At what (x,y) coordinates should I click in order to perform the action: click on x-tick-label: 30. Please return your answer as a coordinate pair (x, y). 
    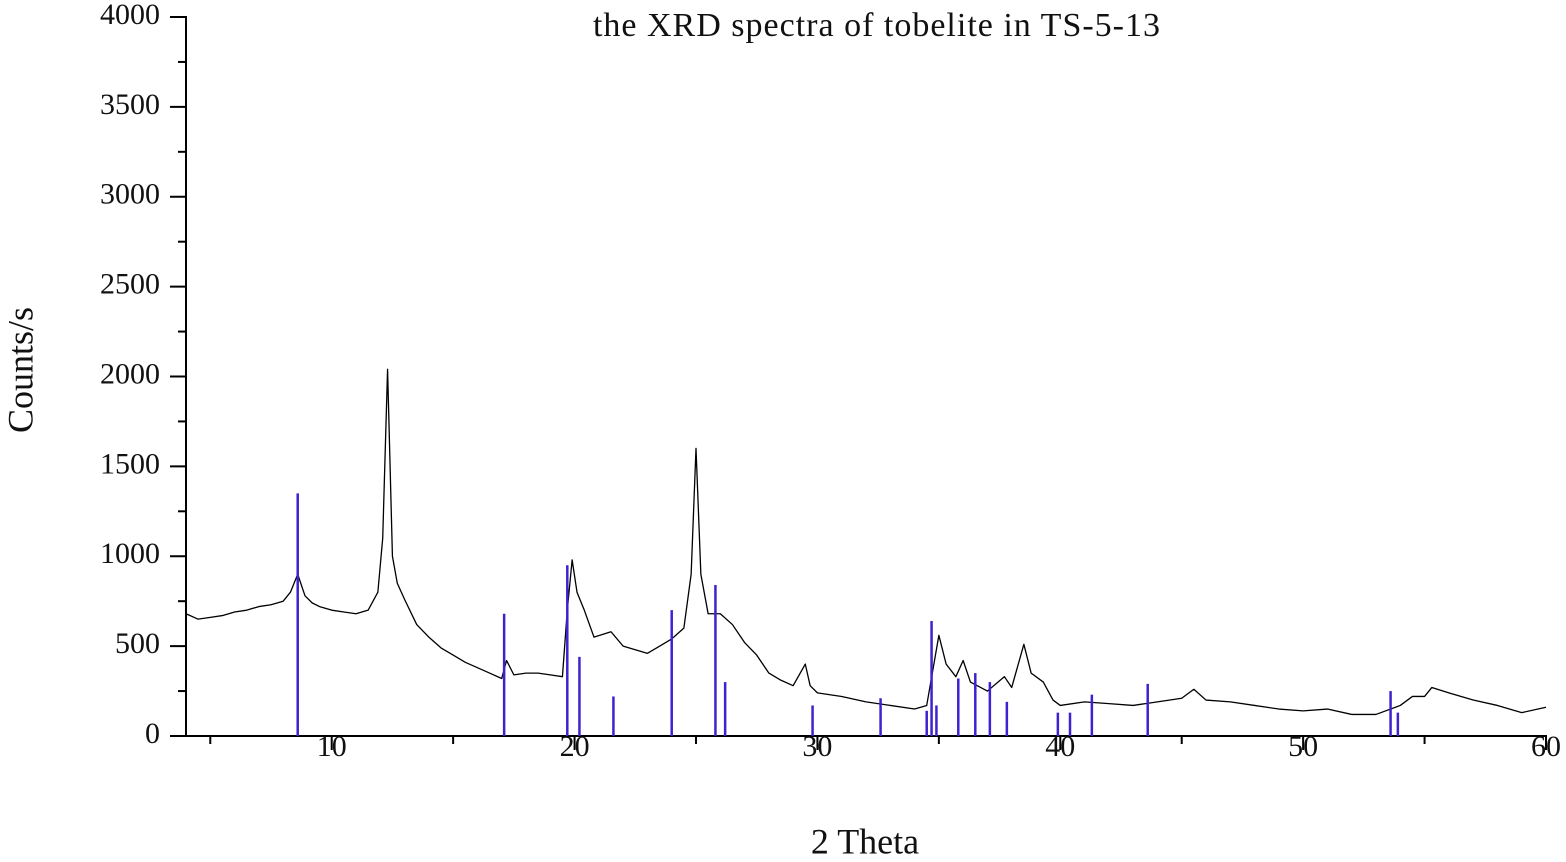
    Looking at the image, I should click on (817, 746).